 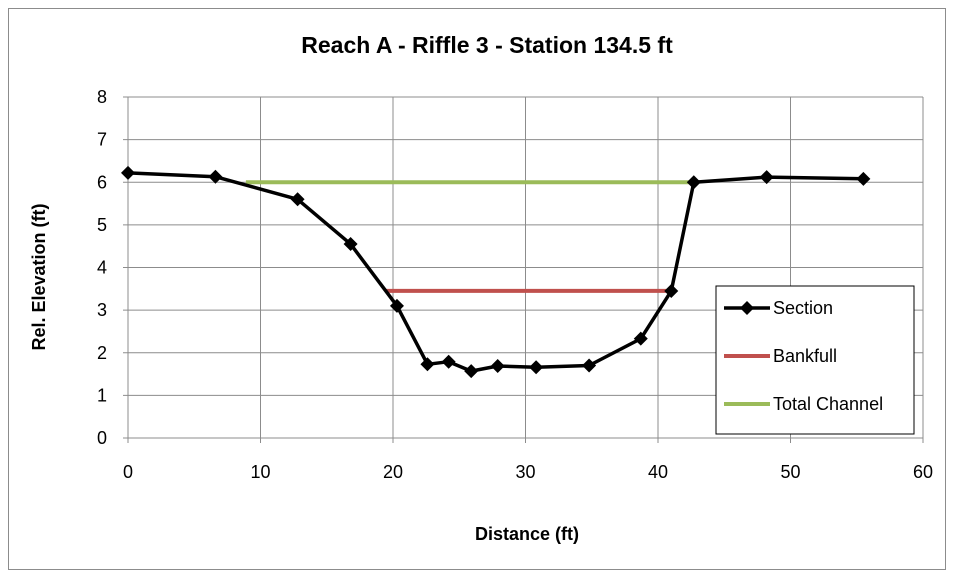 I want to click on legend: Section Bankfull Total Channel, so click(x=815, y=360).